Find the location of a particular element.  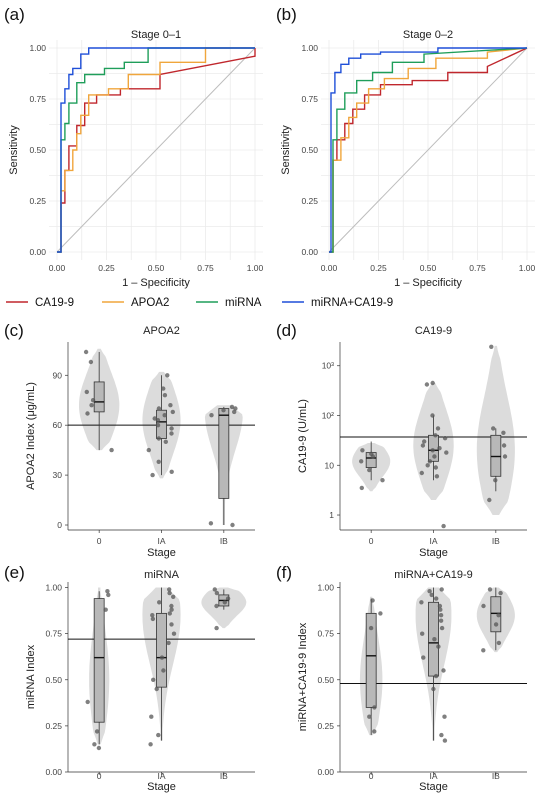

legend-label: miRNA+CA19-9 is located at coordinates (352, 303).